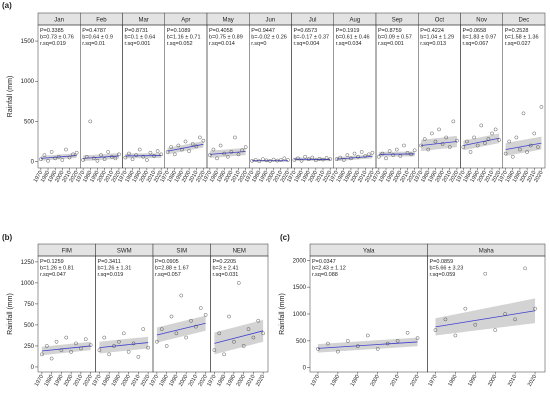  Describe the element at coordinates (140, 38) in the screenshot. I see `stat-text: b=0.1 ± 0.64` at that location.